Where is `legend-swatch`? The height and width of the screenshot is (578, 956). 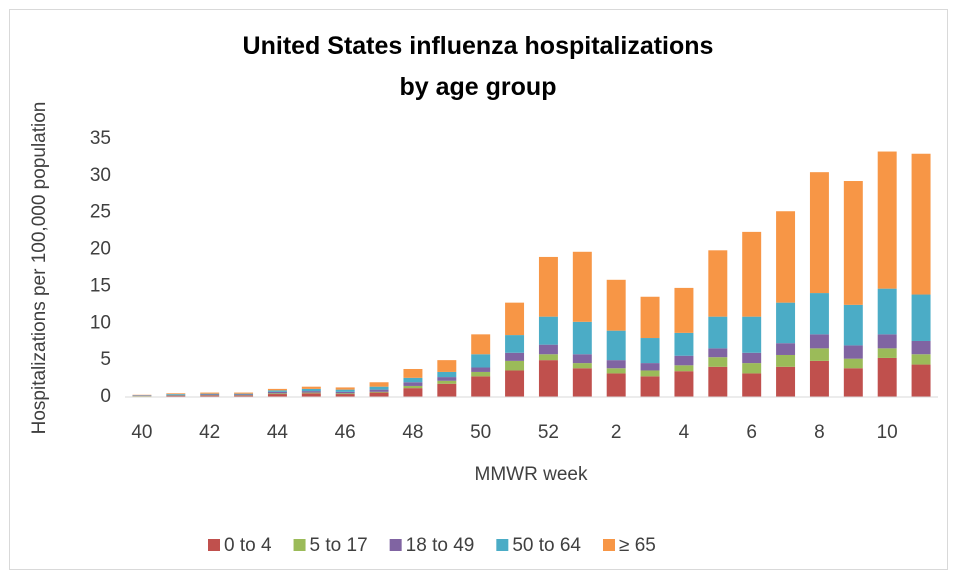 legend-swatch is located at coordinates (214, 545).